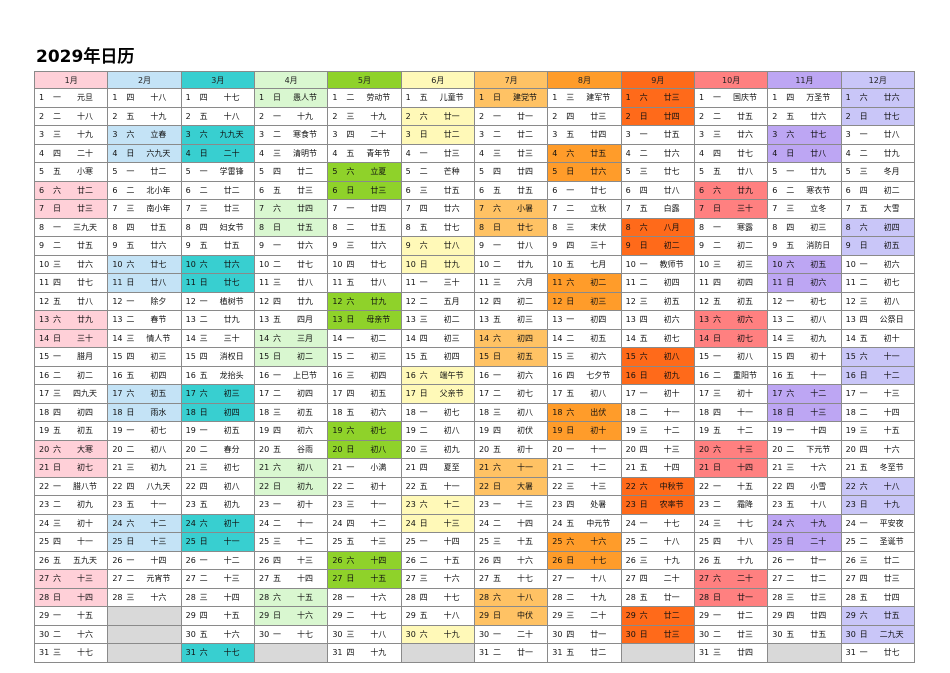  Describe the element at coordinates (190, 505) in the screenshot. I see `day-number: 23` at that location.